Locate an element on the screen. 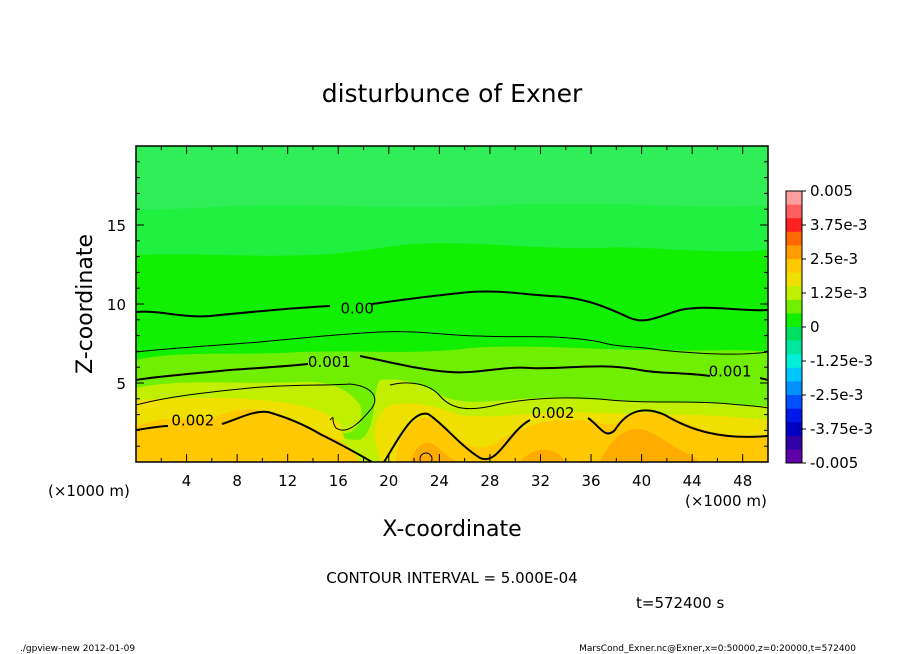  x-tick-label: 16 is located at coordinates (338, 481).